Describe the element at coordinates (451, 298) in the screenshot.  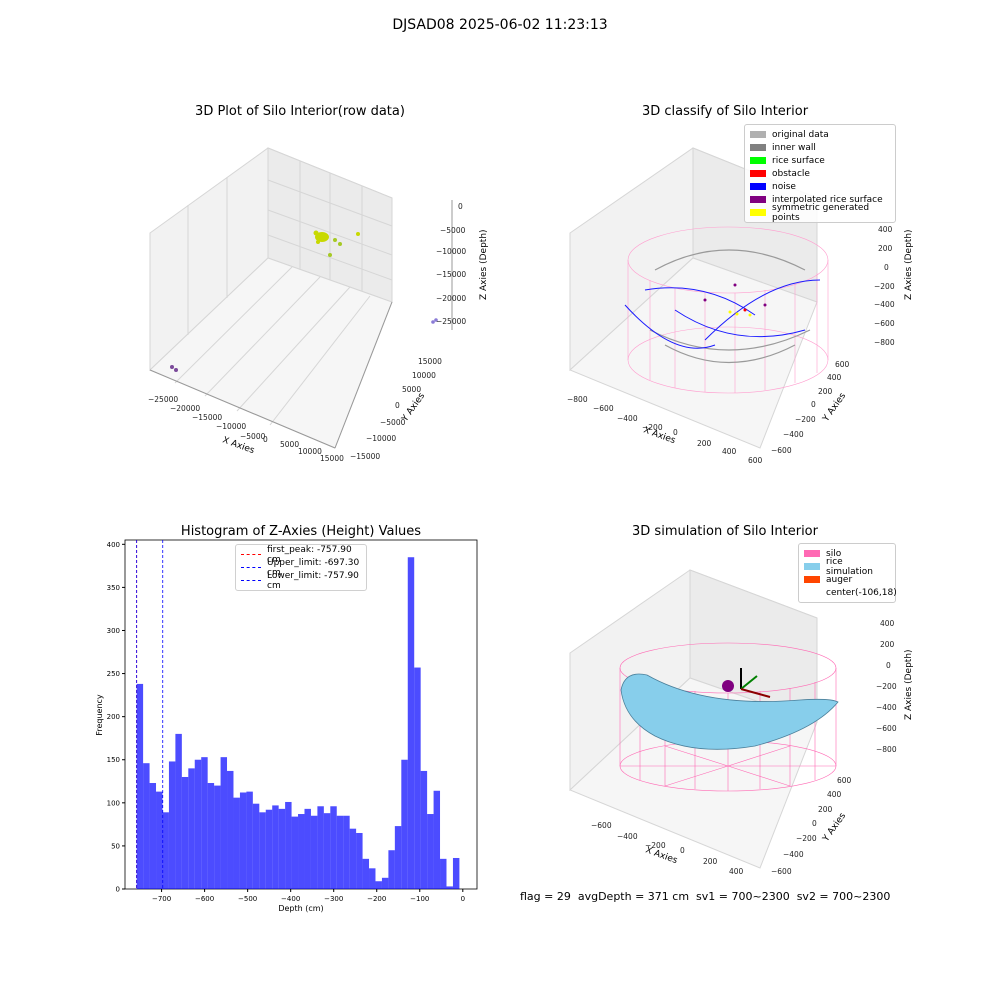
I see `raw-z-tick-label: −20000` at that location.